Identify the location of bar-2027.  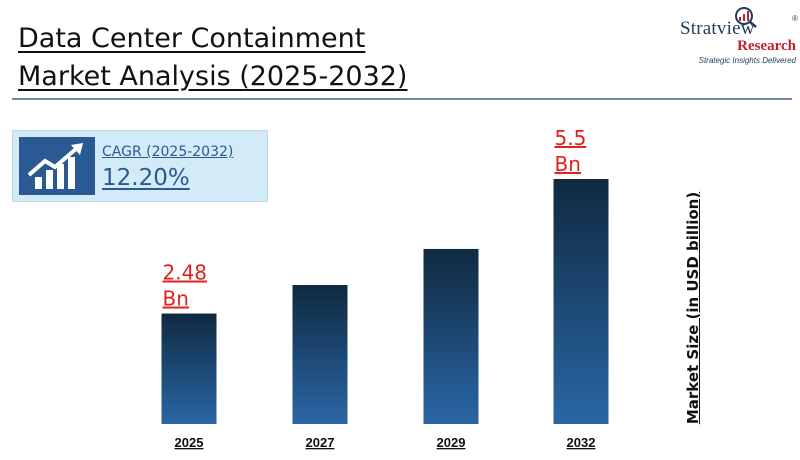
(320, 354).